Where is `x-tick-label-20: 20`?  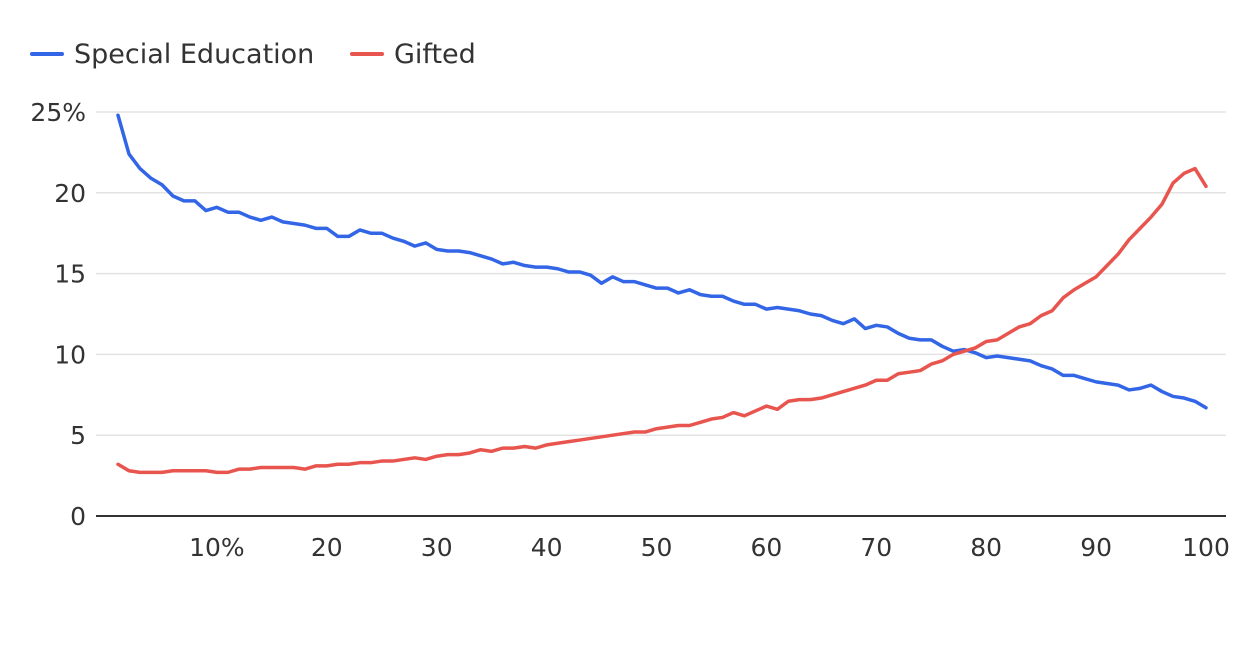 x-tick-label-20: 20 is located at coordinates (327, 547).